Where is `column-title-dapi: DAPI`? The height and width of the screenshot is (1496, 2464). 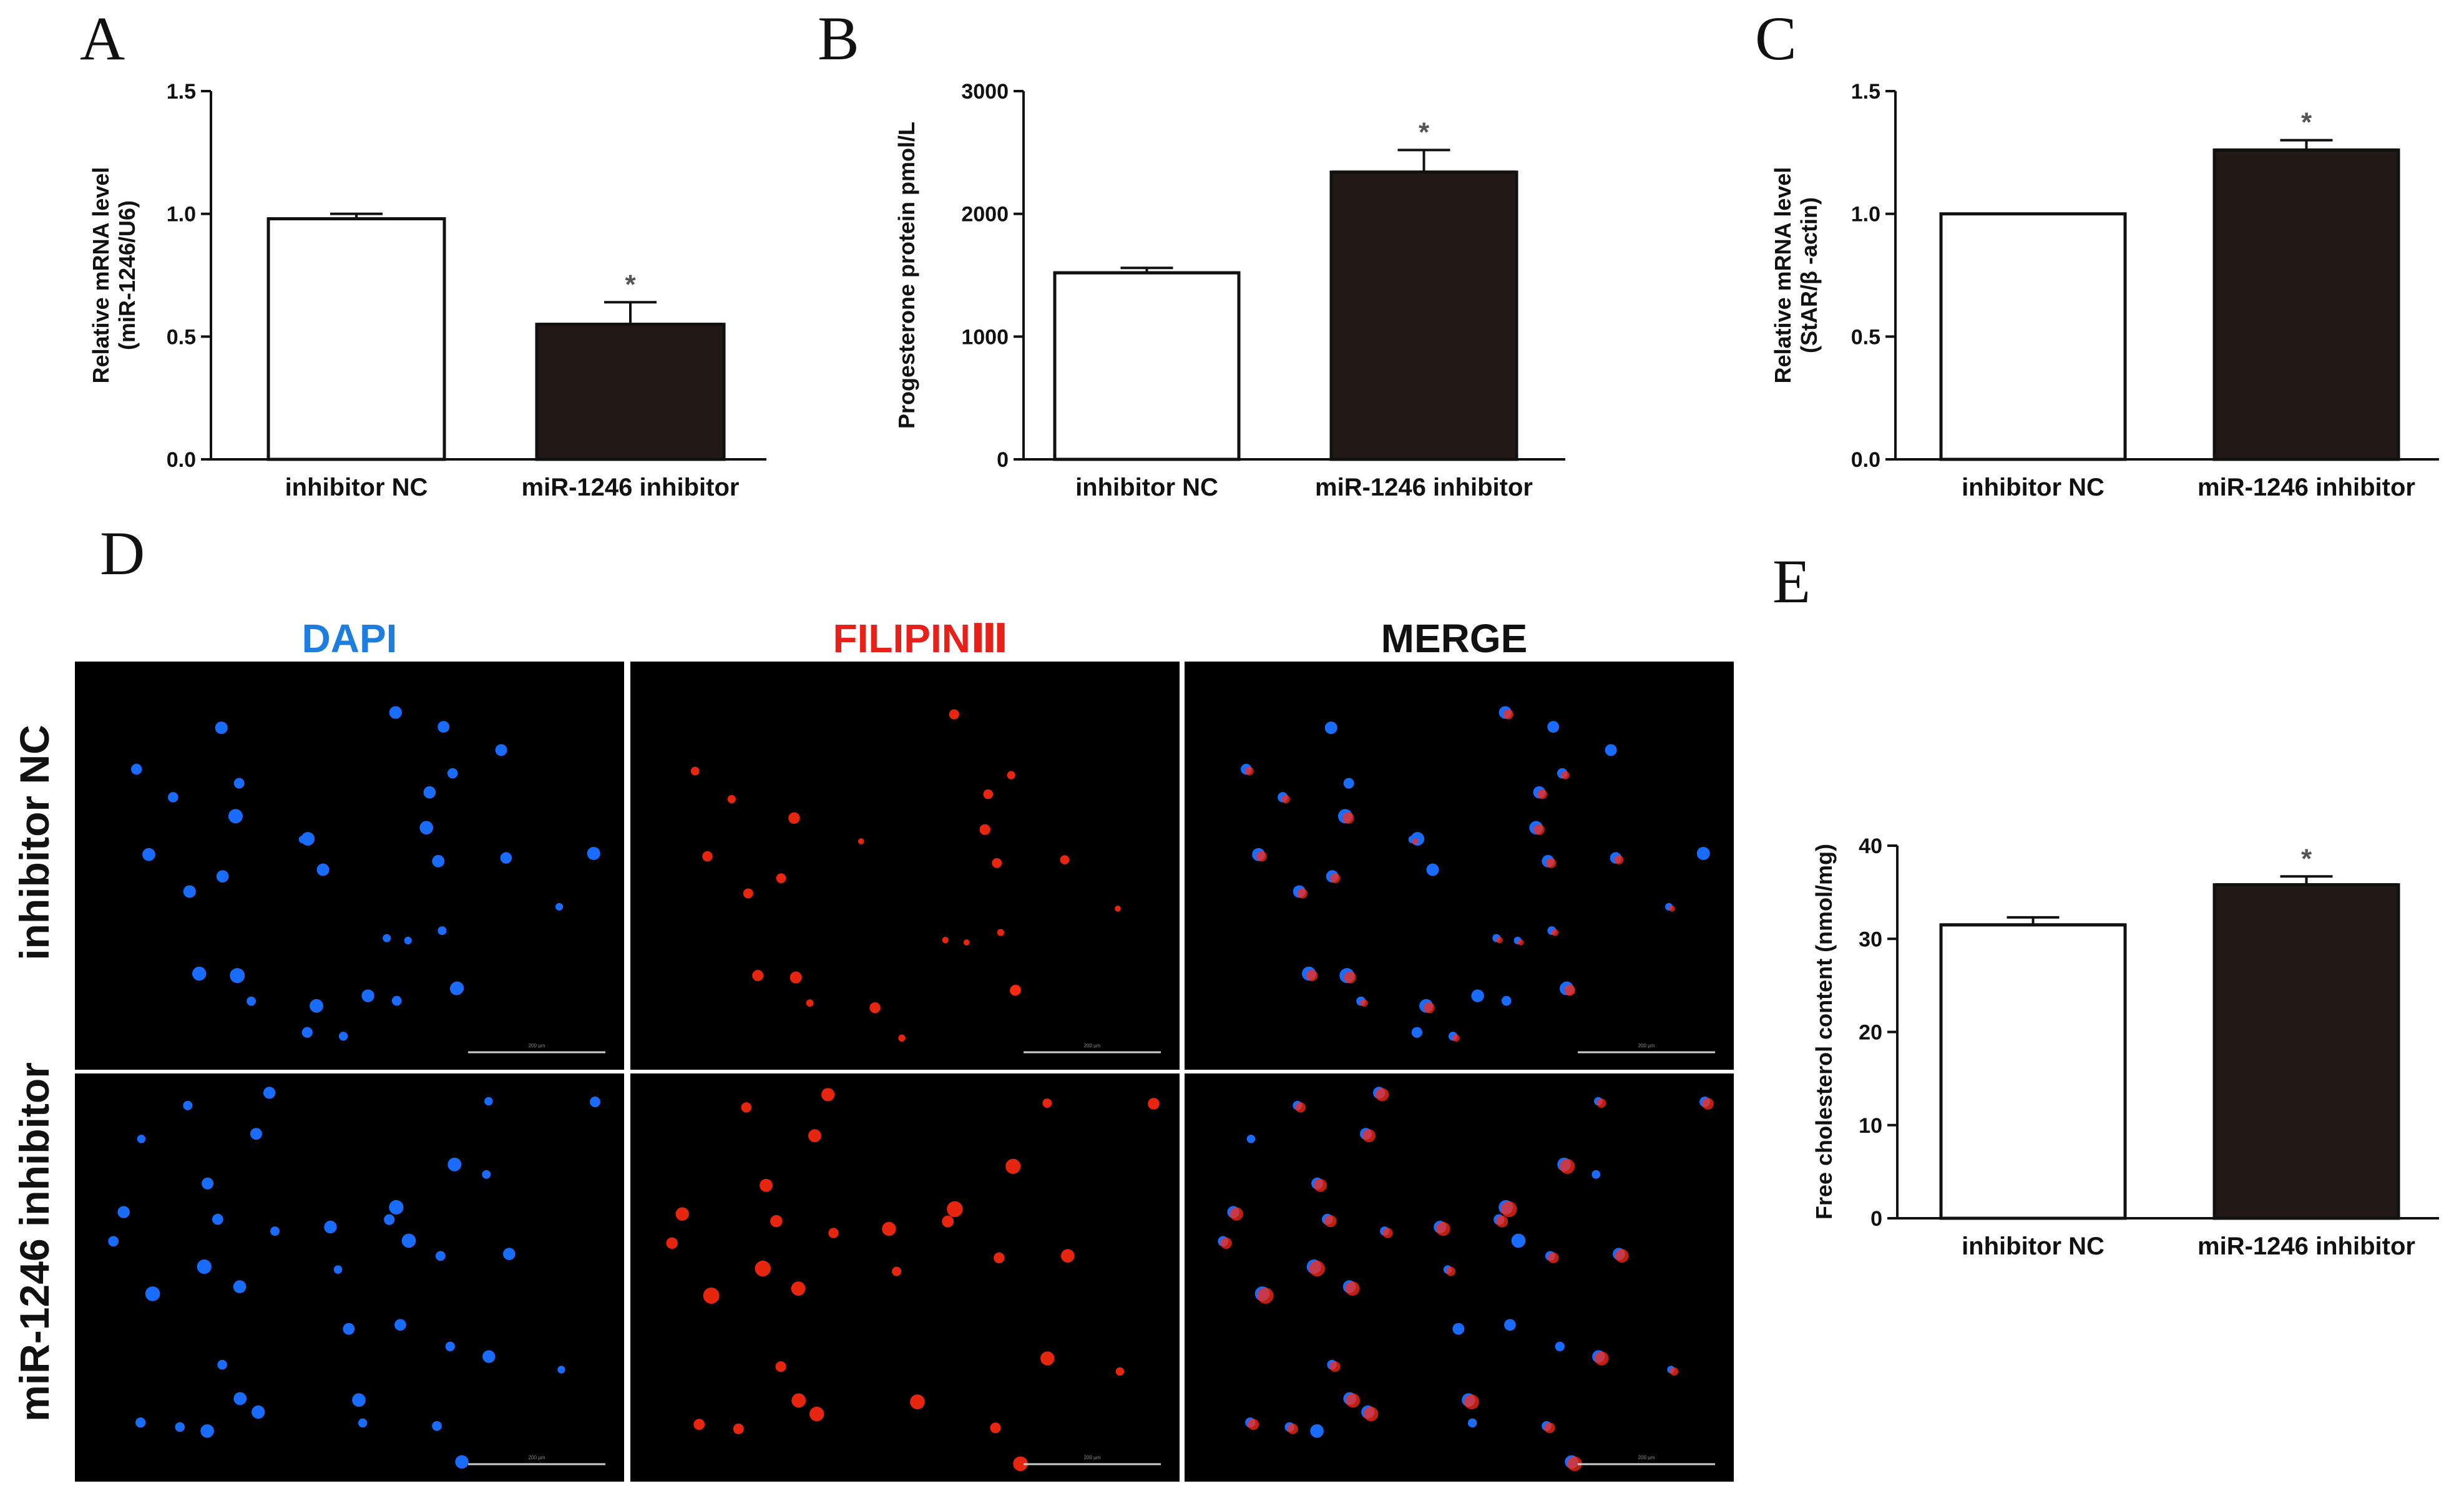
column-title-dapi: DAPI is located at coordinates (350, 638).